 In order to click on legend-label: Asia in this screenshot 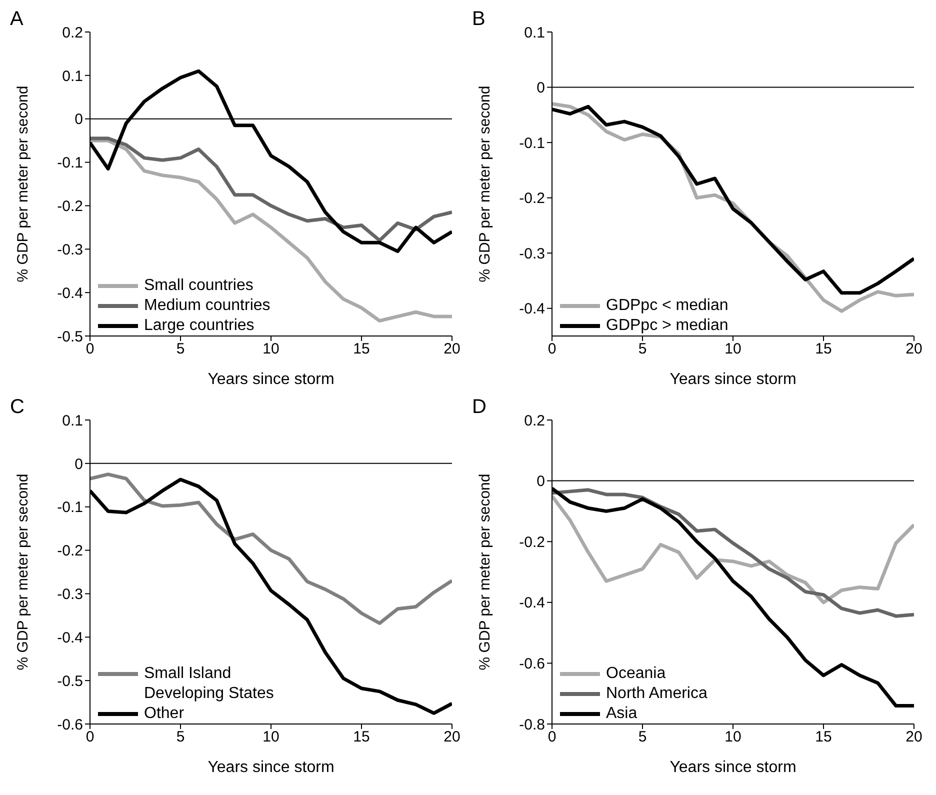, I will do `click(622, 714)`.